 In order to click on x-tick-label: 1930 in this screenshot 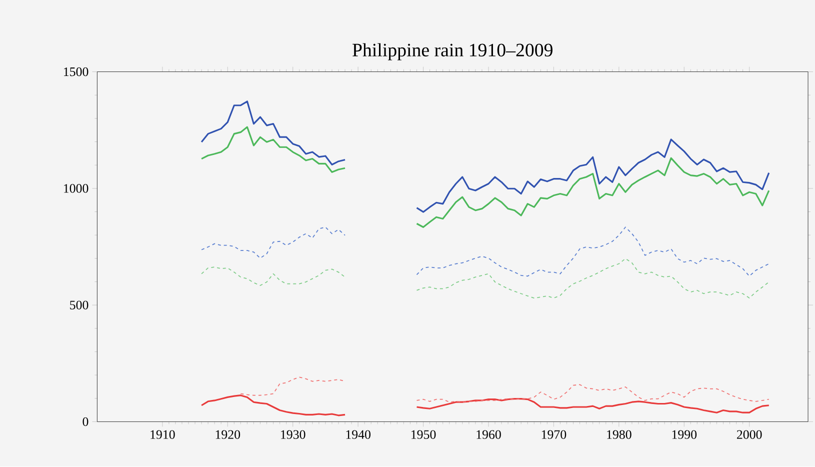, I will do `click(293, 435)`.